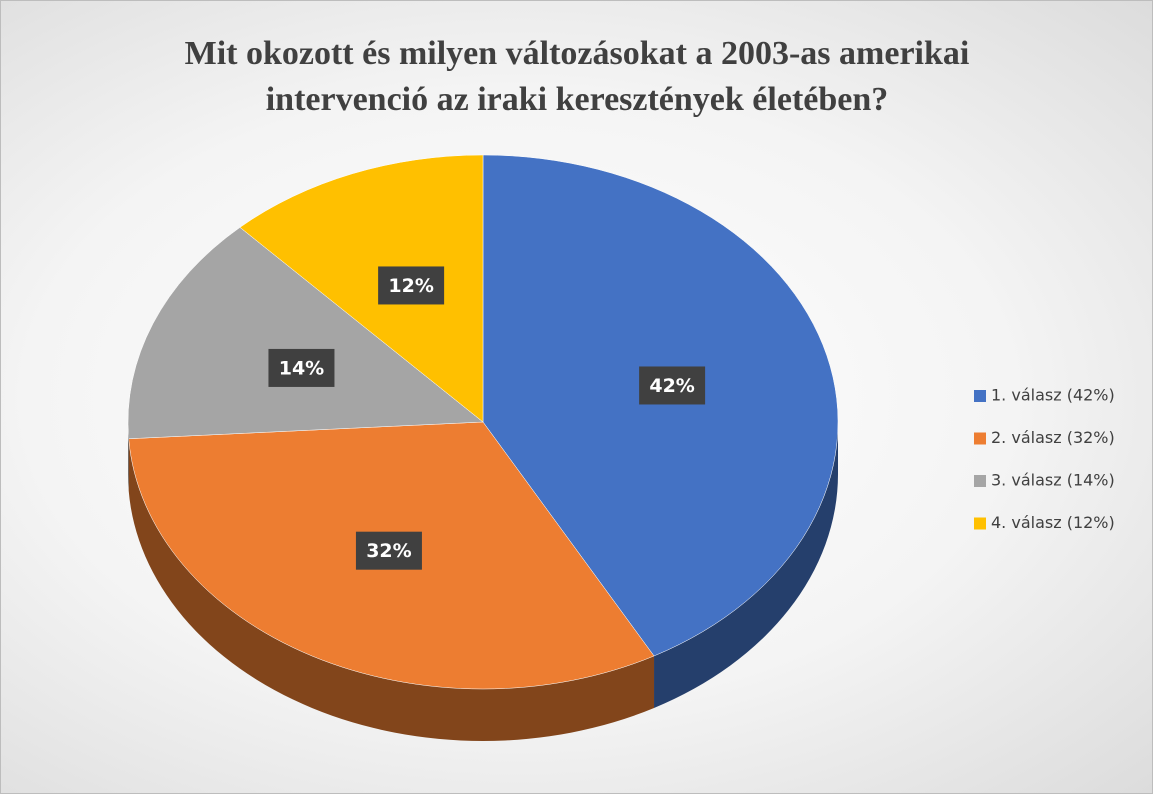 Image resolution: width=1153 pixels, height=794 pixels. Describe the element at coordinates (1053, 522) in the screenshot. I see `legend-label: 4. válasz (12%)` at that location.